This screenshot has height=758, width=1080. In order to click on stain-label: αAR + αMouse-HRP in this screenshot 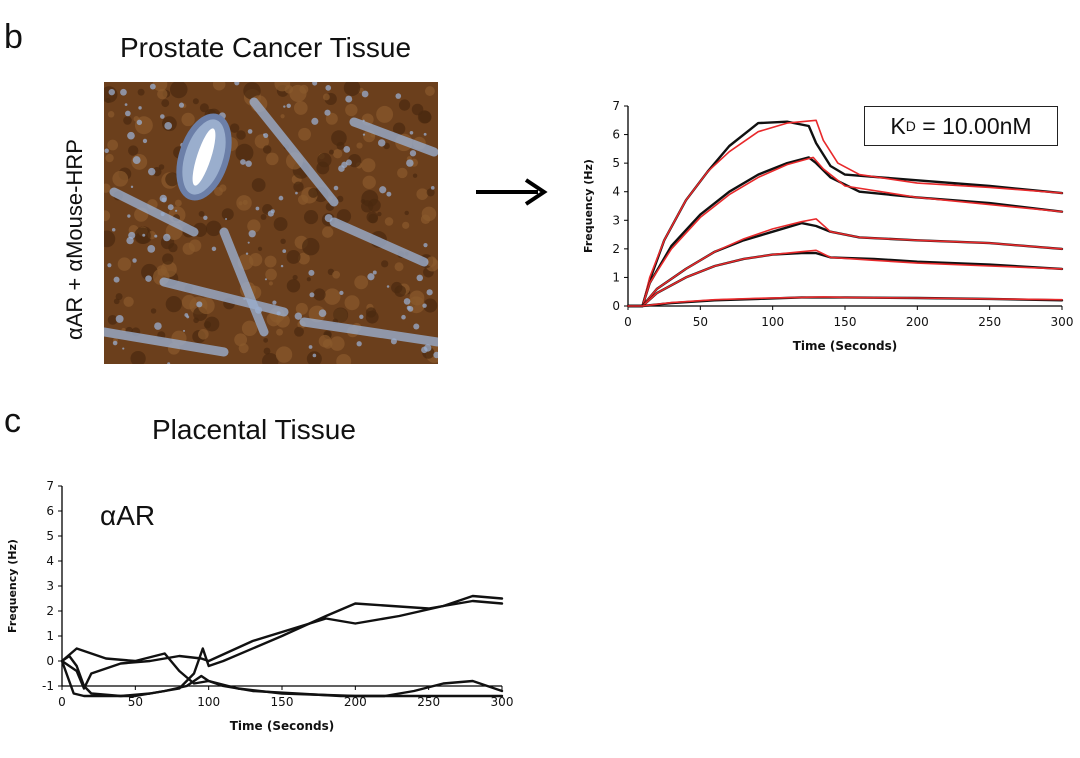, I will do `click(74, 239)`.